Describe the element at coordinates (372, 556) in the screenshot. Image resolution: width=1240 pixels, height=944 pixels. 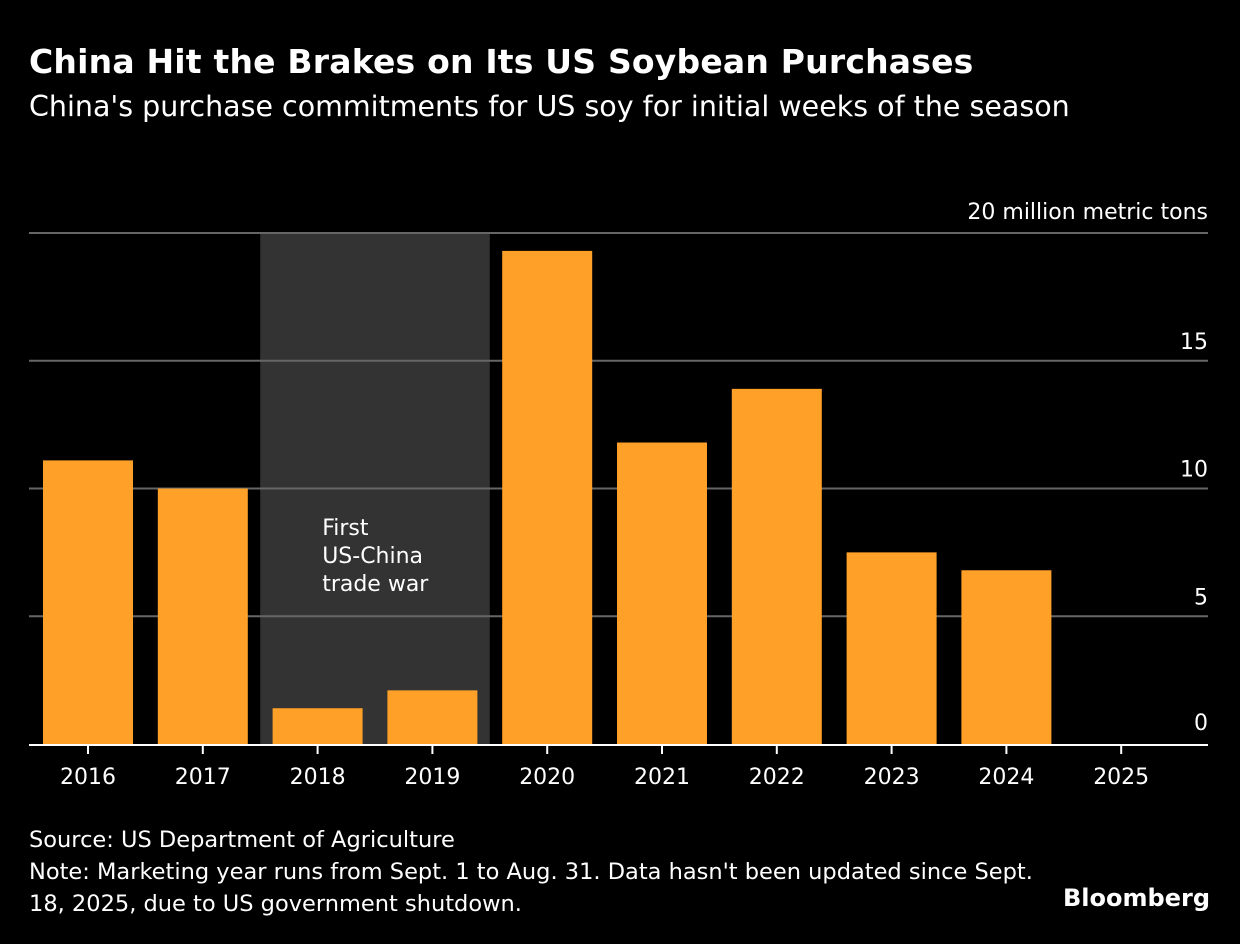
I see `annotation-line: US-China` at that location.